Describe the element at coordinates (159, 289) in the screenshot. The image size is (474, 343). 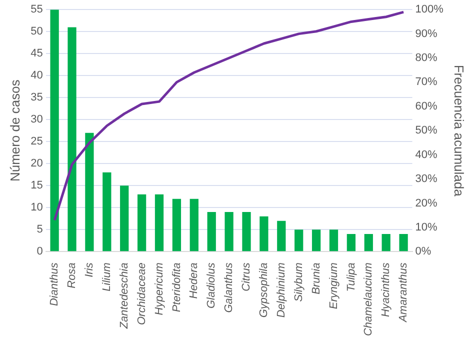
I see `x-tick-label: Hypericum` at that location.